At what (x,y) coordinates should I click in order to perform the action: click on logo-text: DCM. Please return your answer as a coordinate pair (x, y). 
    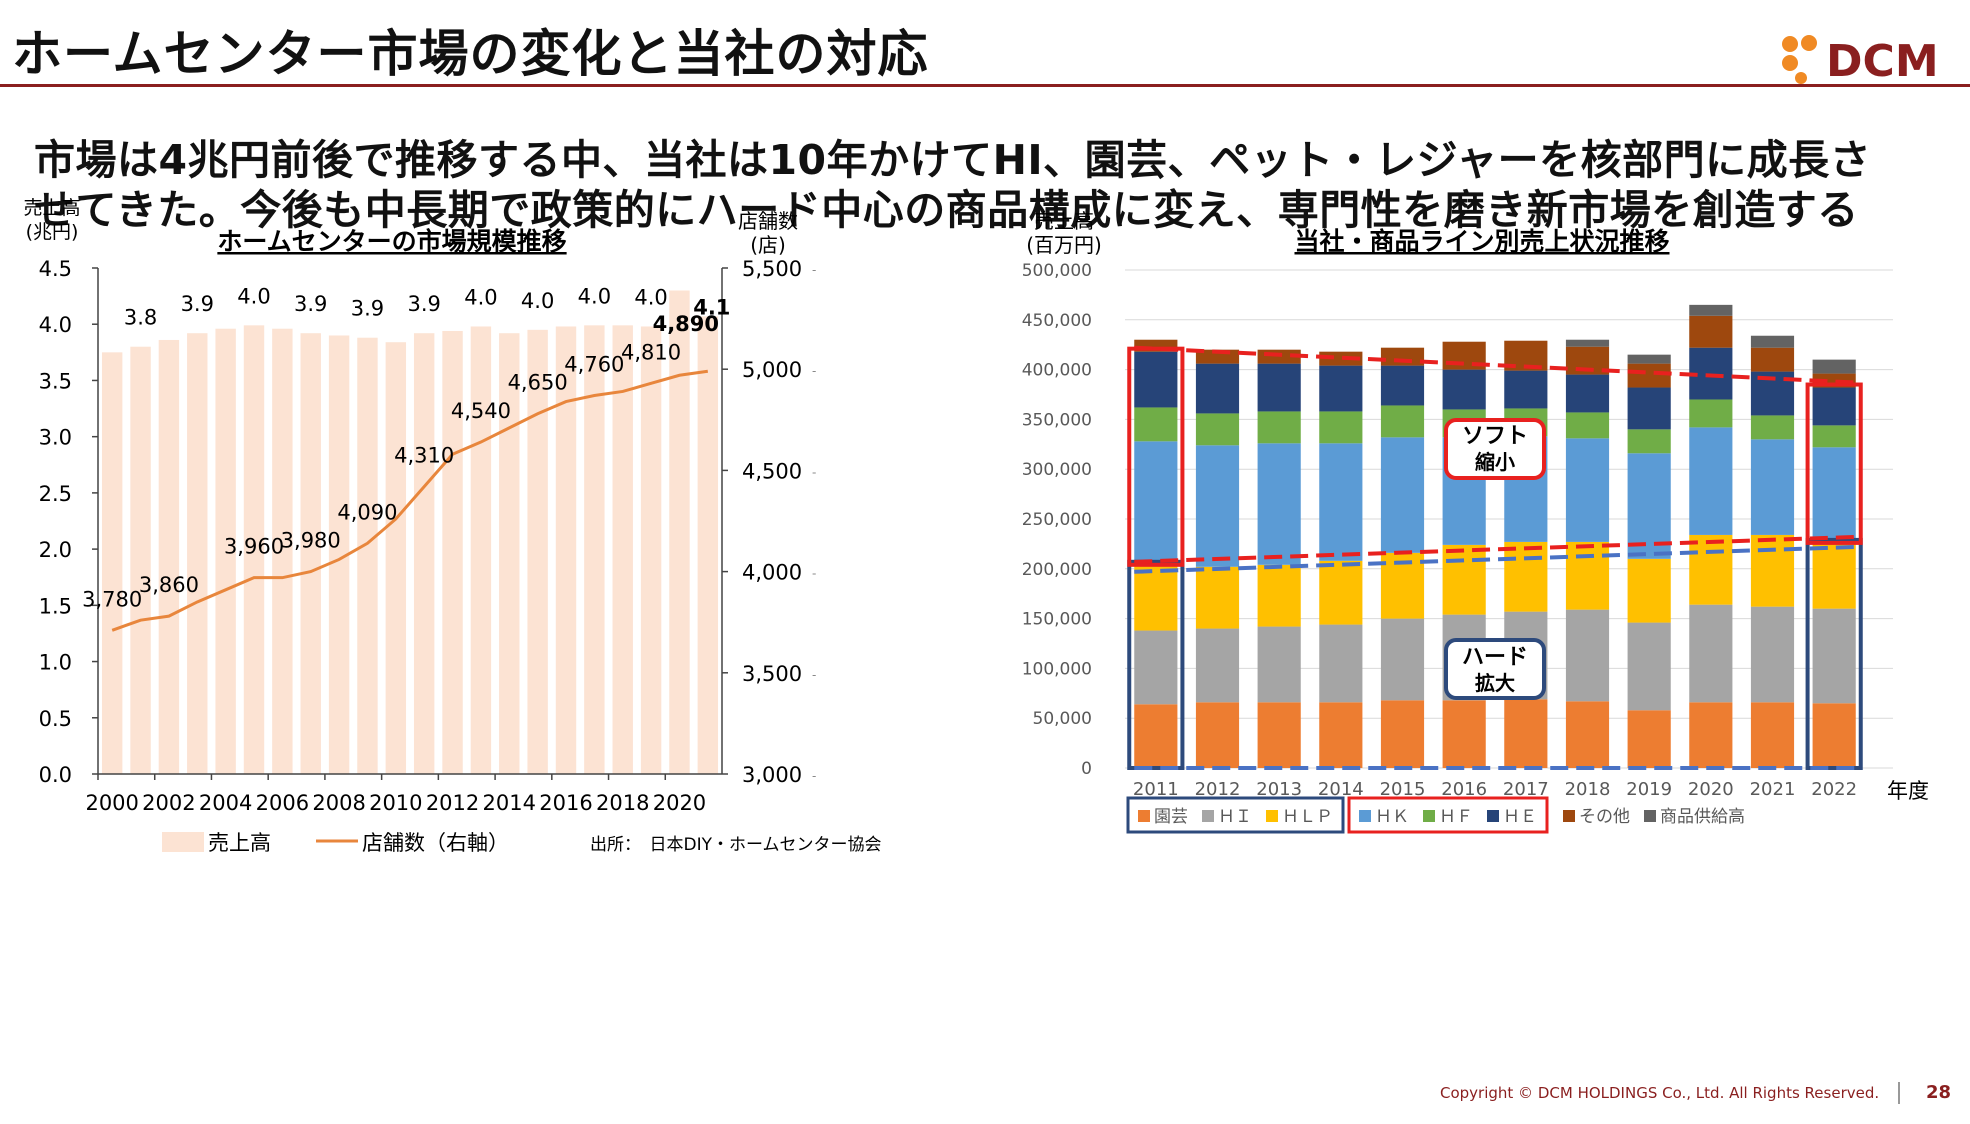
    Looking at the image, I should click on (1882, 60).